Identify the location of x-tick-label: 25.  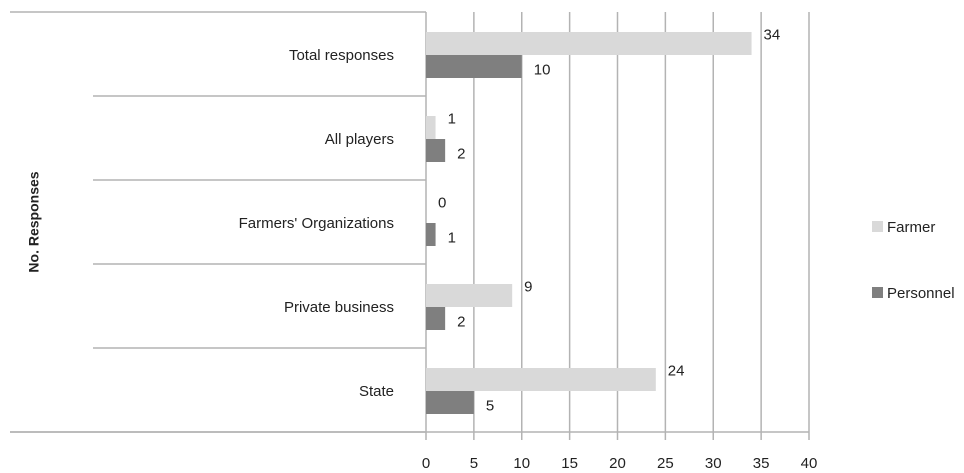
(665, 463).